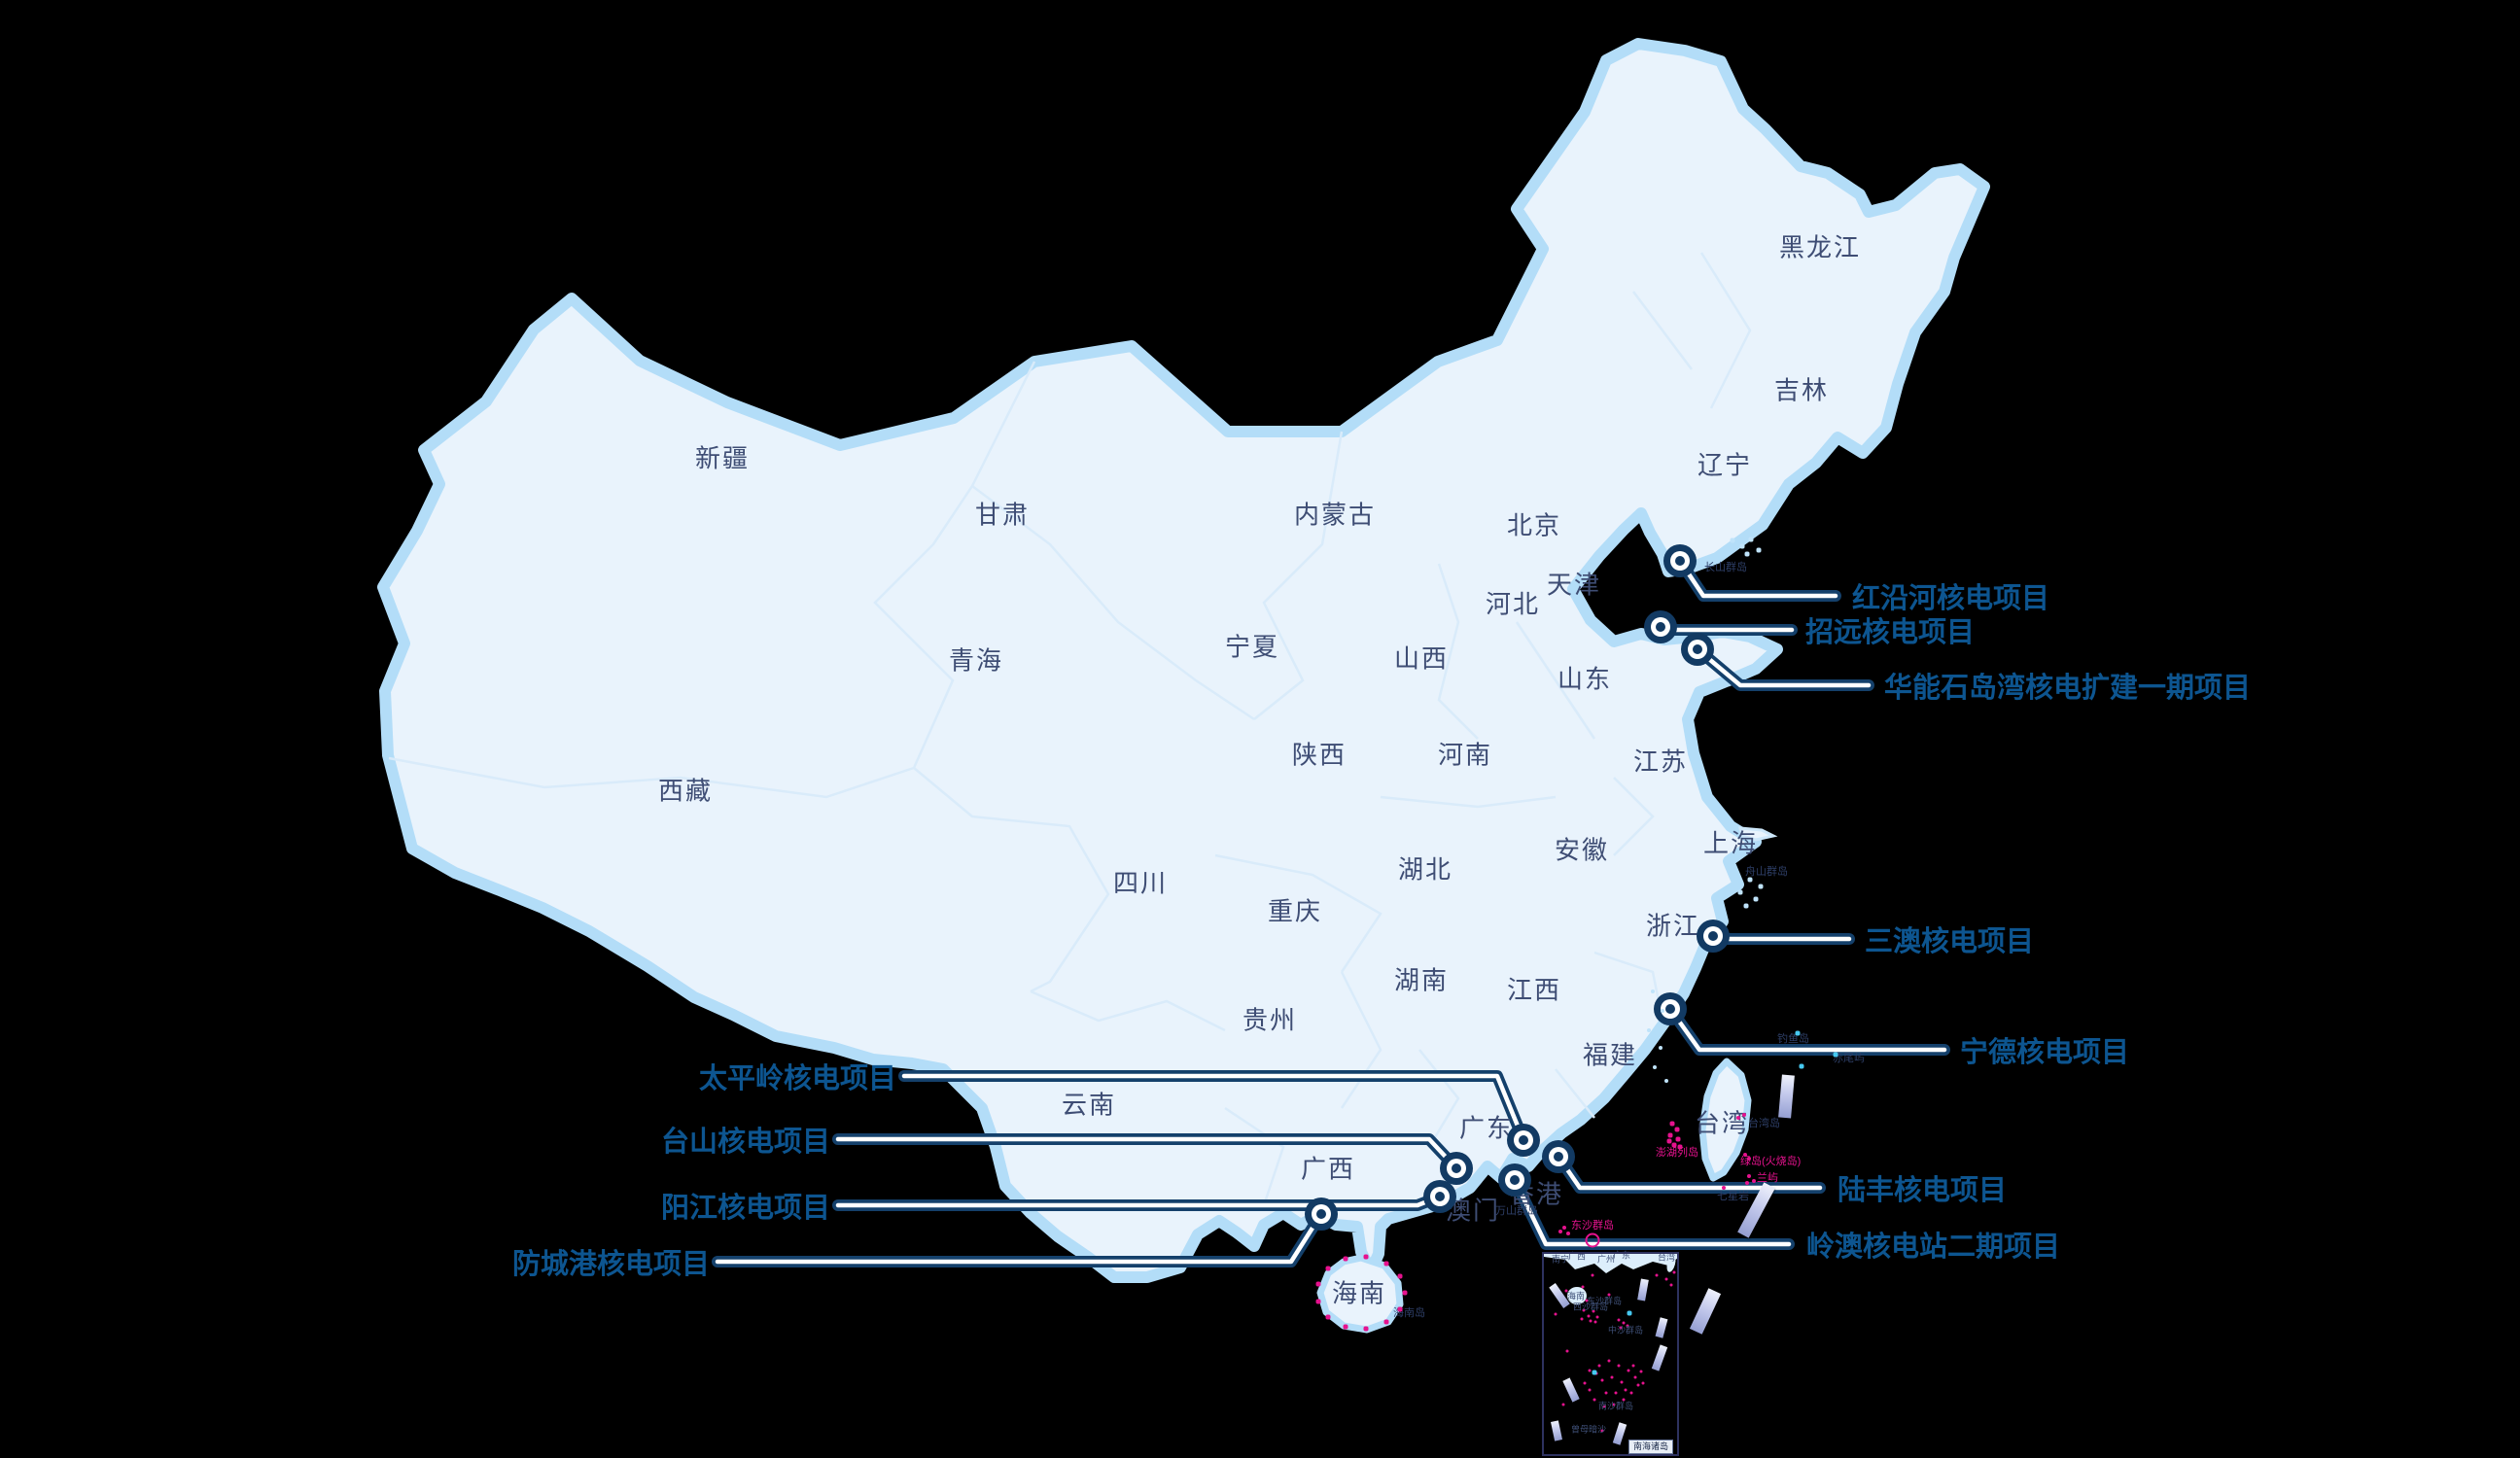  What do you see at coordinates (1604, 1301) in the screenshot?
I see `inset-label: 东沙群岛` at bounding box center [1604, 1301].